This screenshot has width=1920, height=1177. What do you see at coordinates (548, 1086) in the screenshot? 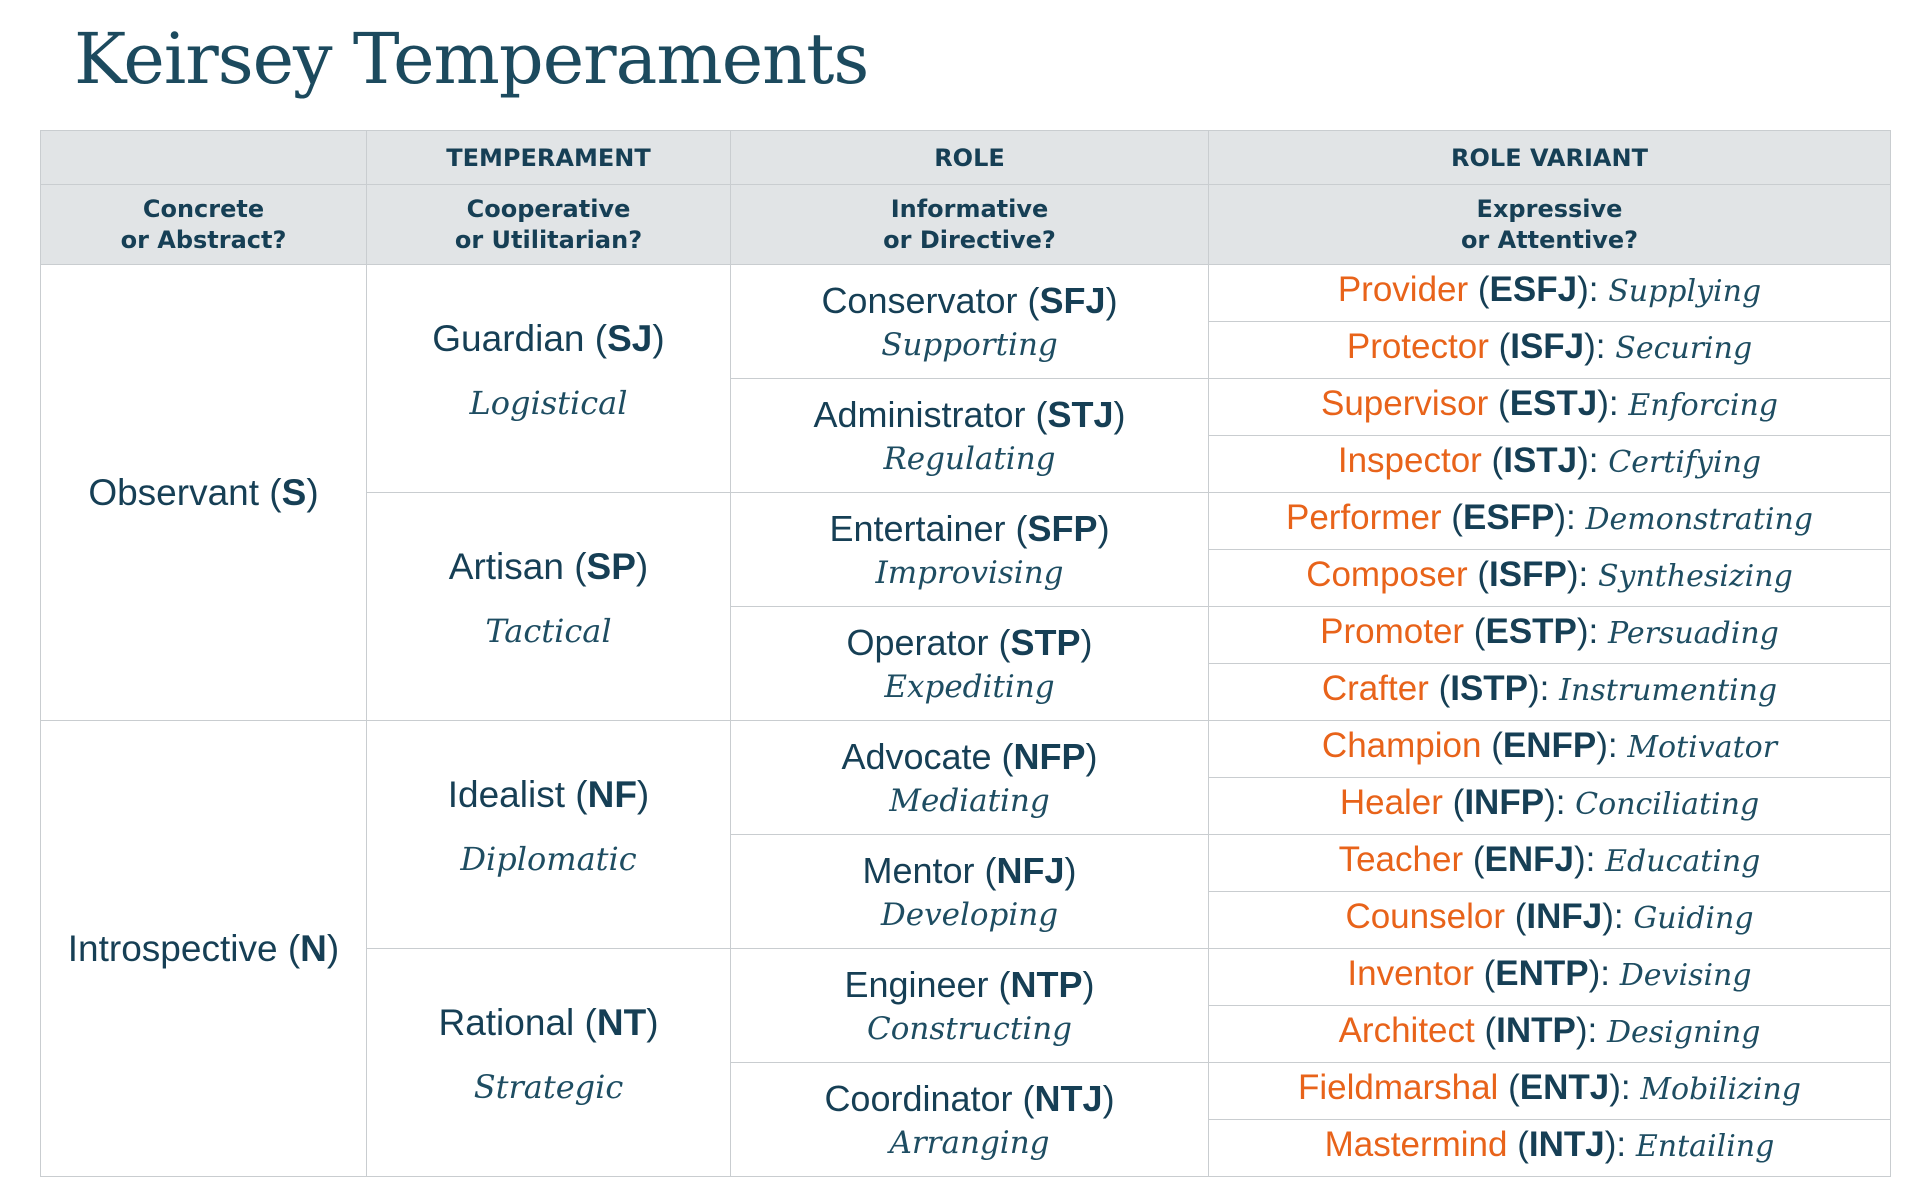
I see `temperament-trait: Strategic` at bounding box center [548, 1086].